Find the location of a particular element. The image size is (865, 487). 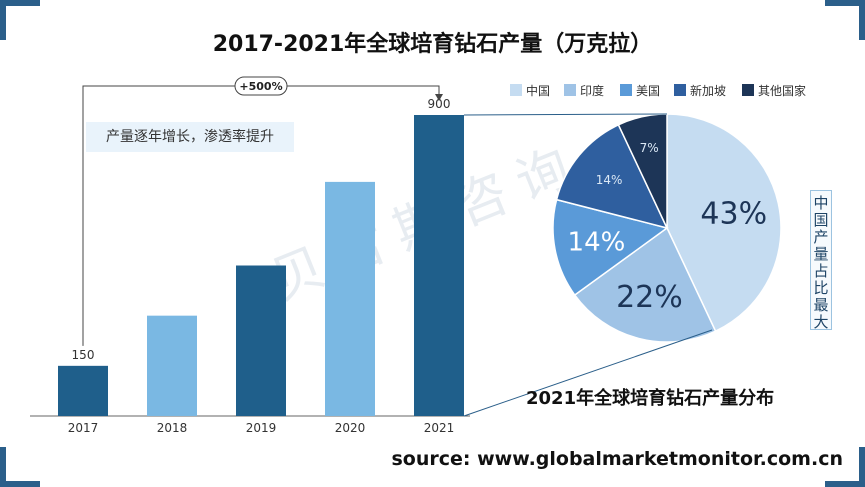

corner-decoration-bottom-left is located at coordinates (20, 467).